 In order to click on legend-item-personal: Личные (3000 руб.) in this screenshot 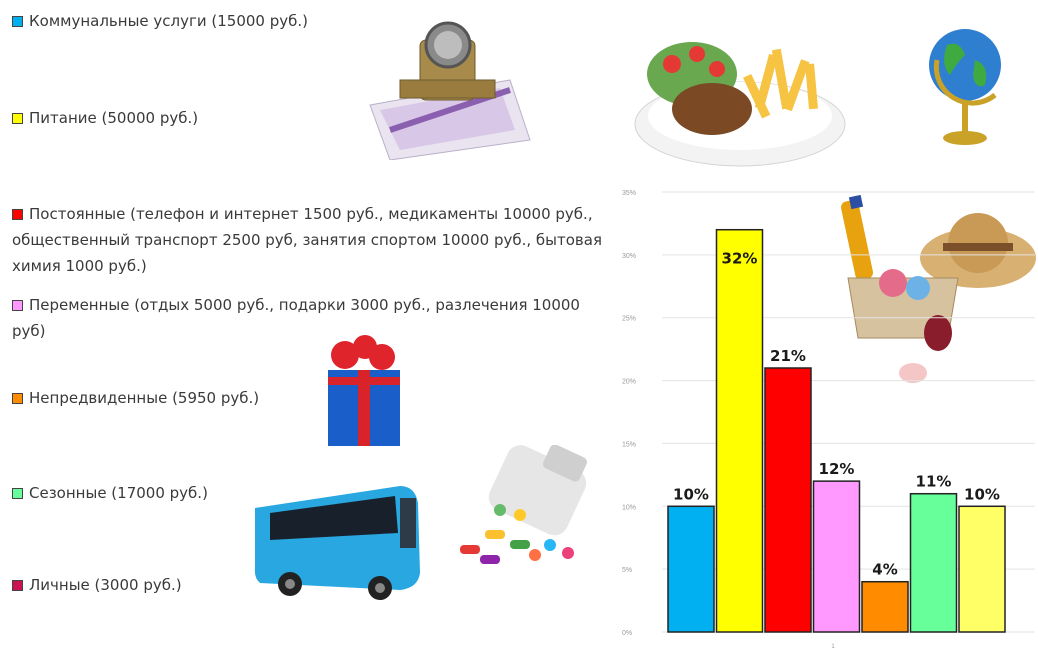, I will do `click(97, 585)`.